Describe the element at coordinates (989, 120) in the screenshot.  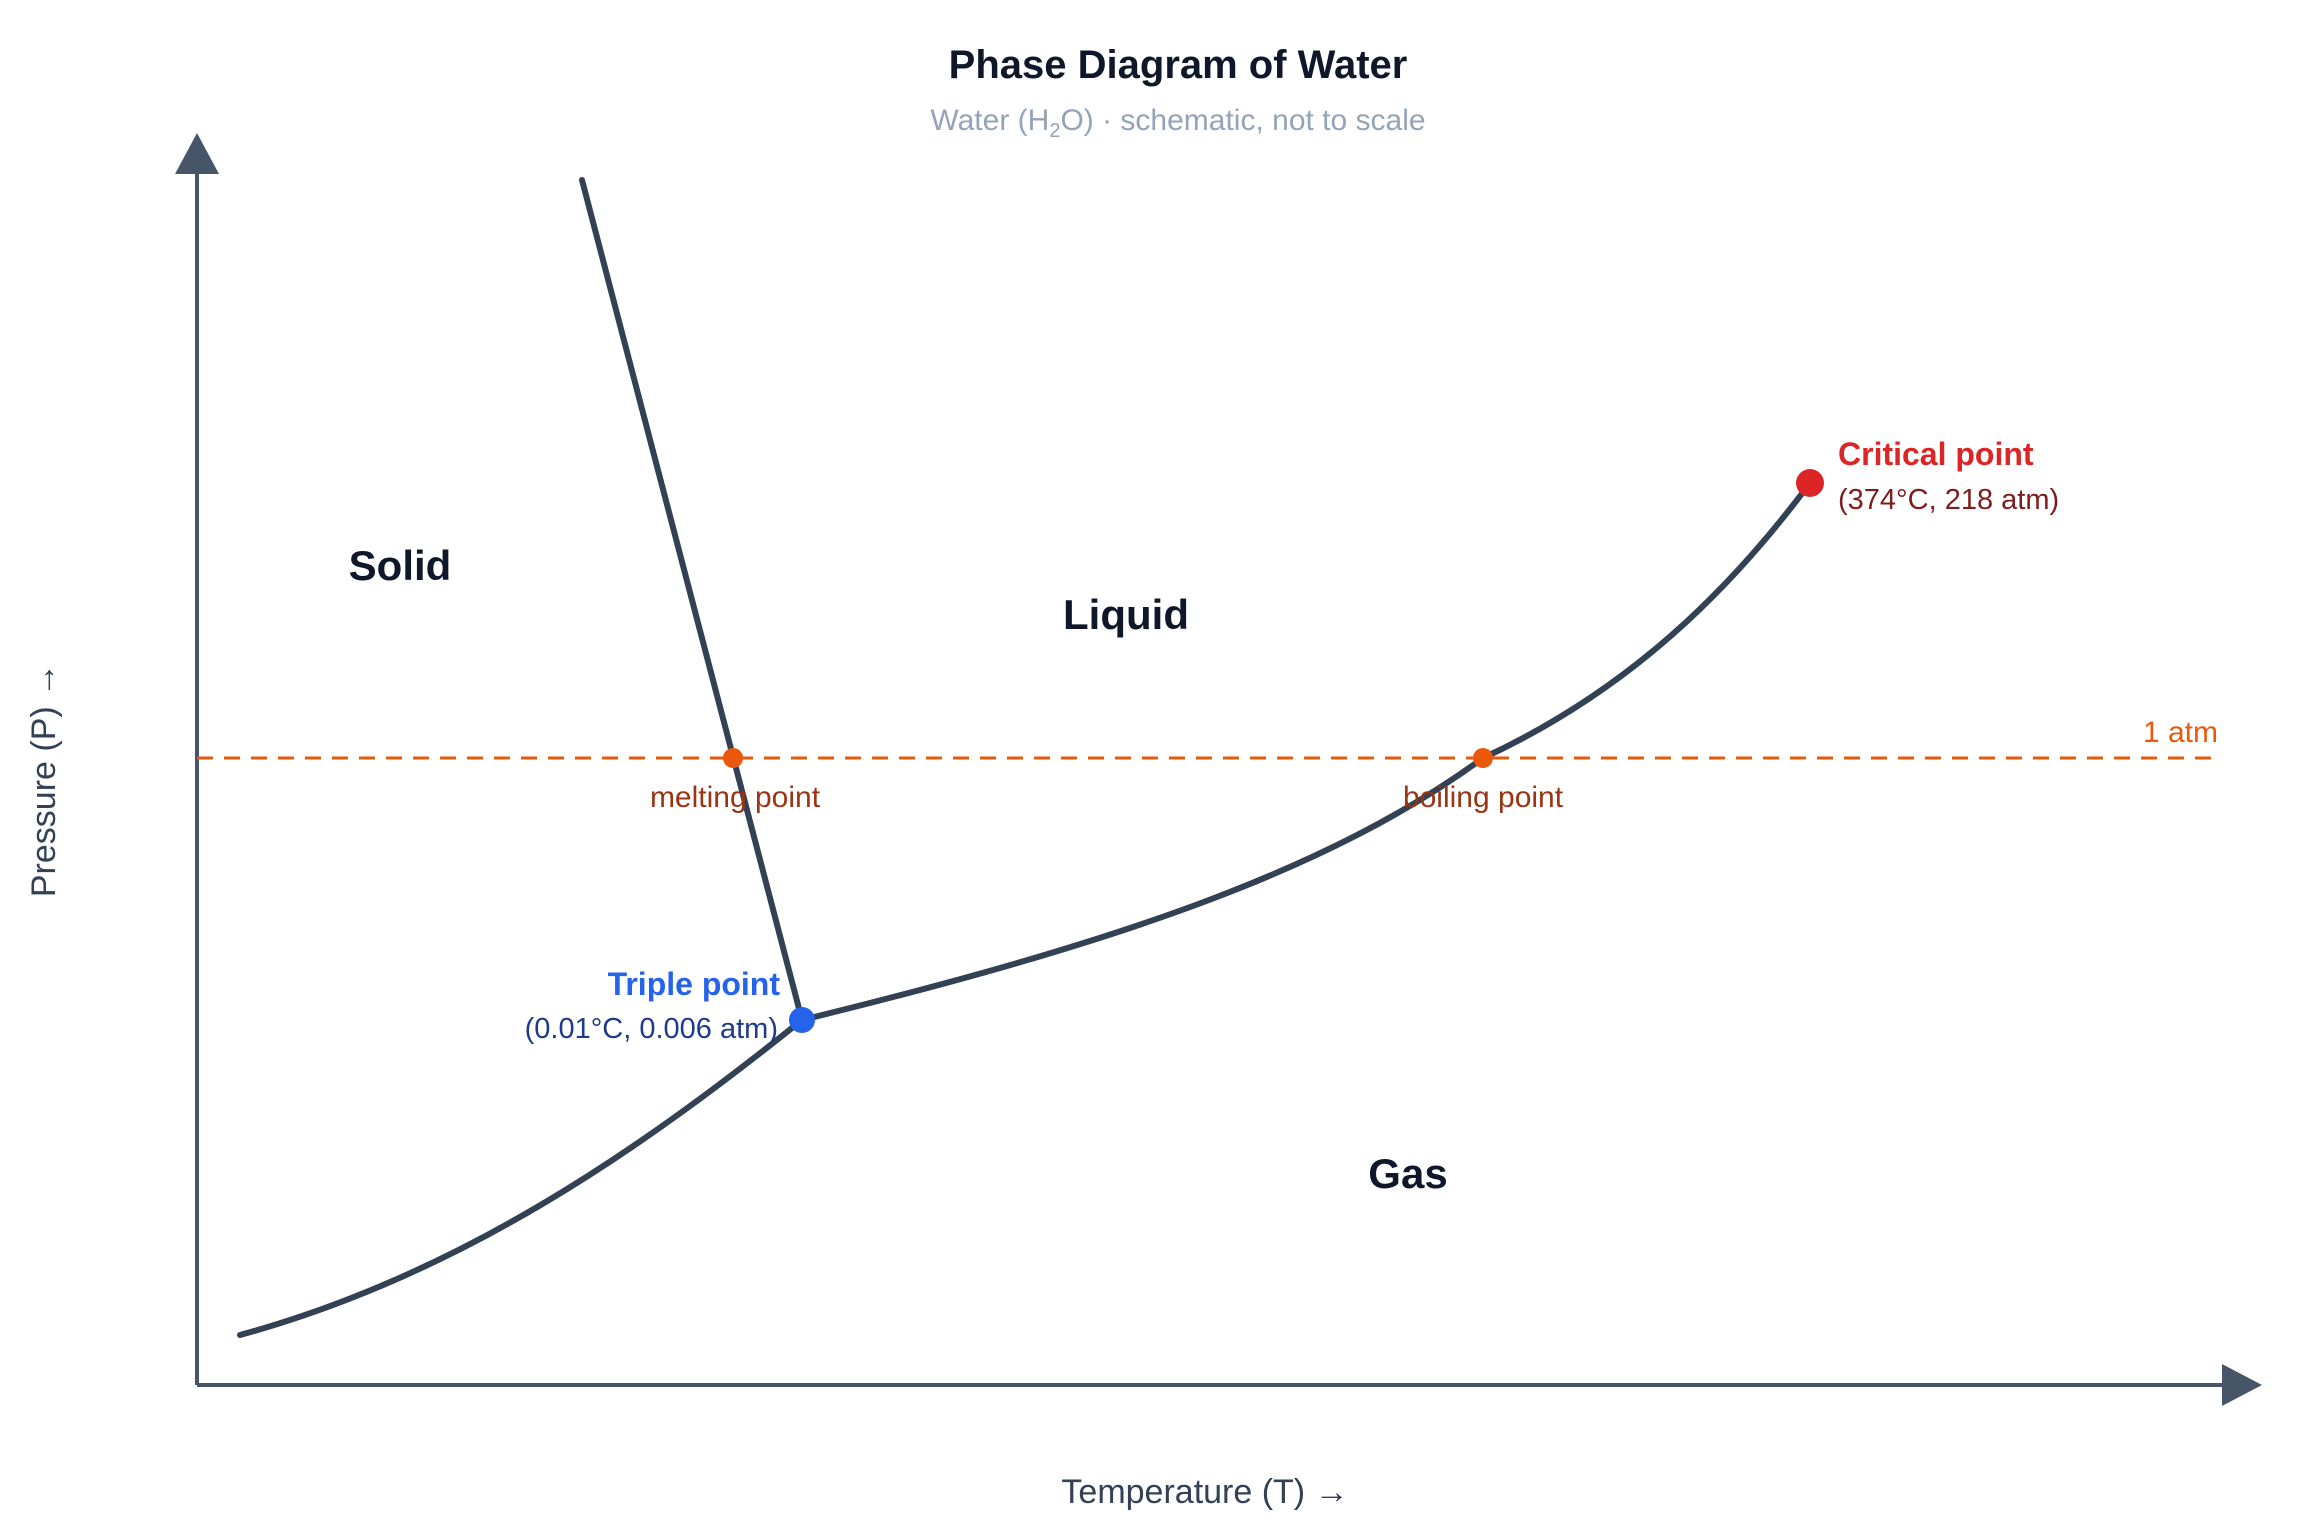
I see `subtitle-prefix: Water (H` at that location.